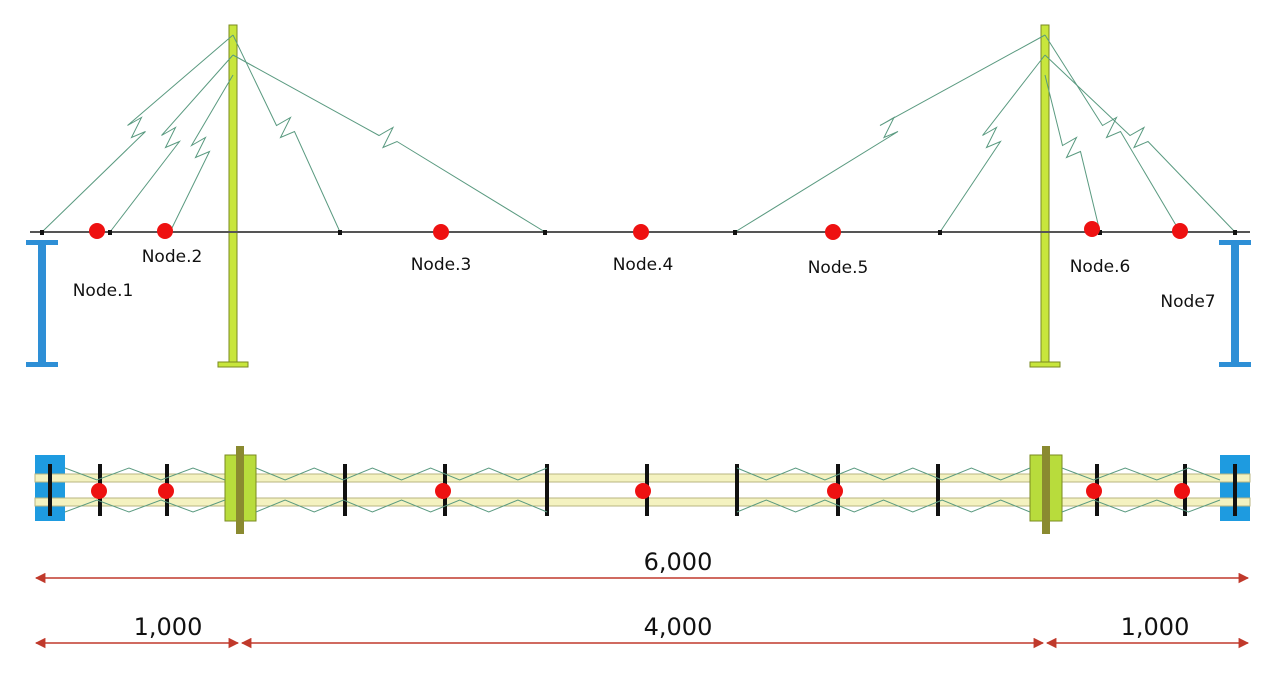 Image resolution: width=1284 pixels, height=674 pixels. What do you see at coordinates (678, 562) in the screenshot?
I see `total-dimension: 6,000` at bounding box center [678, 562].